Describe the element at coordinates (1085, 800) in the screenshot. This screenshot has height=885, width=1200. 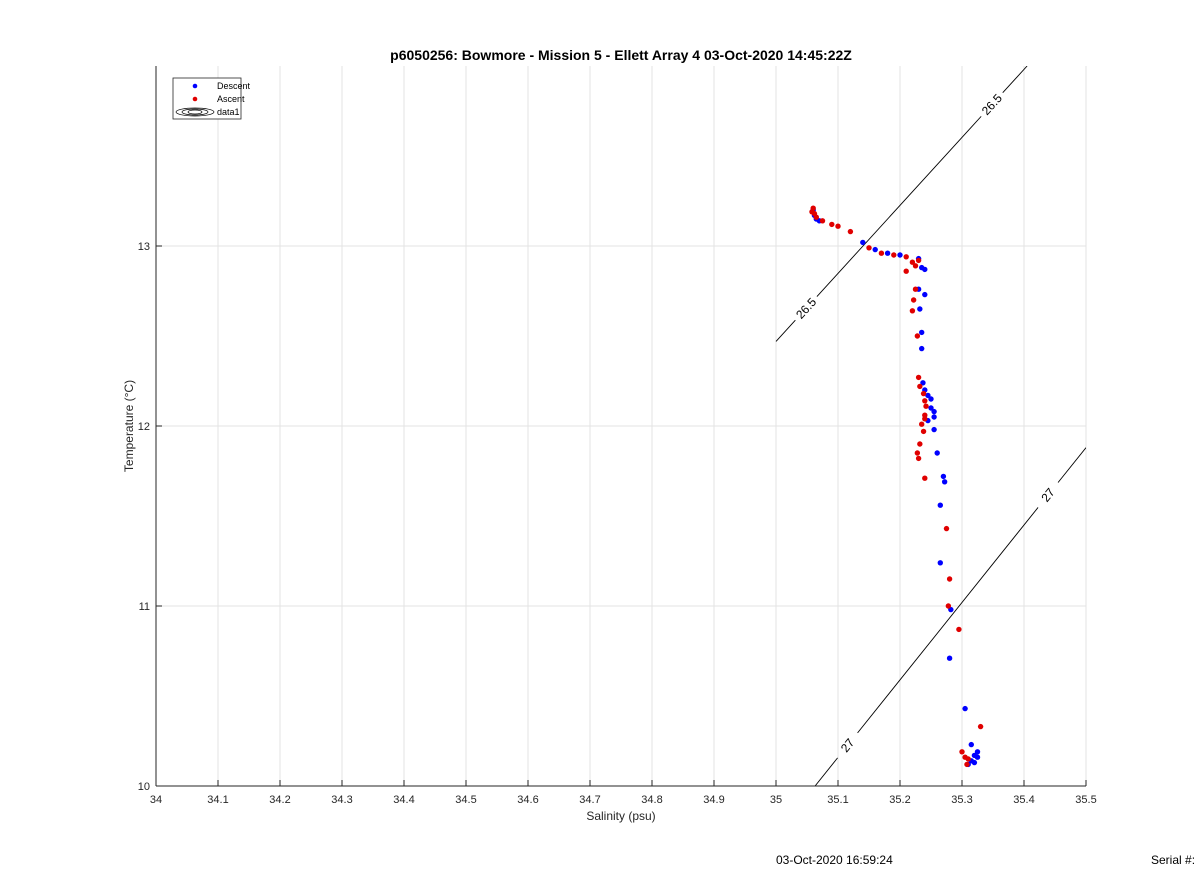
I see `x-tick-label: 35.5` at that location.